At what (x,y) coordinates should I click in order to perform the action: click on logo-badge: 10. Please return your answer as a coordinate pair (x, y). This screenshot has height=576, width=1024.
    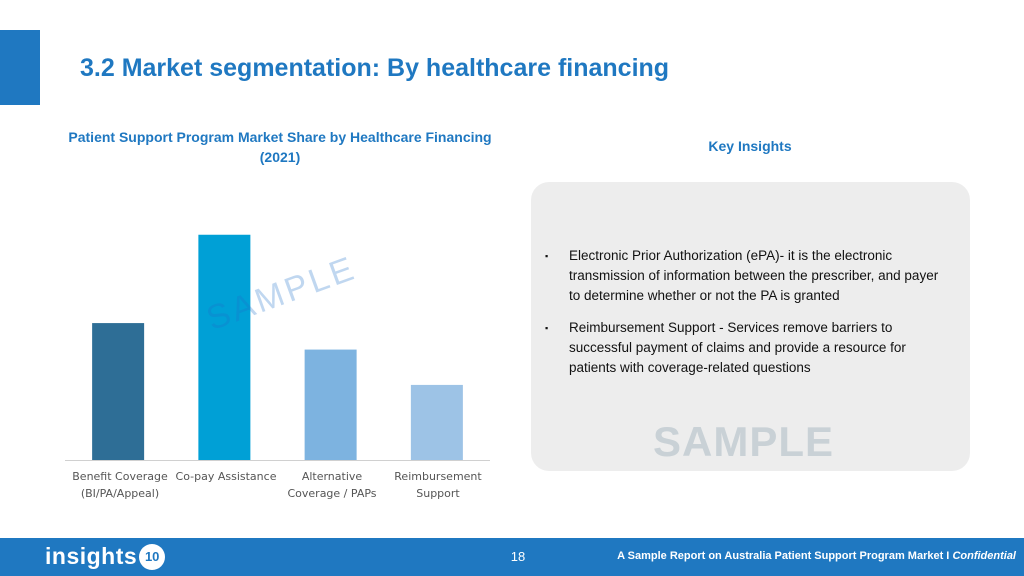
    Looking at the image, I should click on (152, 556).